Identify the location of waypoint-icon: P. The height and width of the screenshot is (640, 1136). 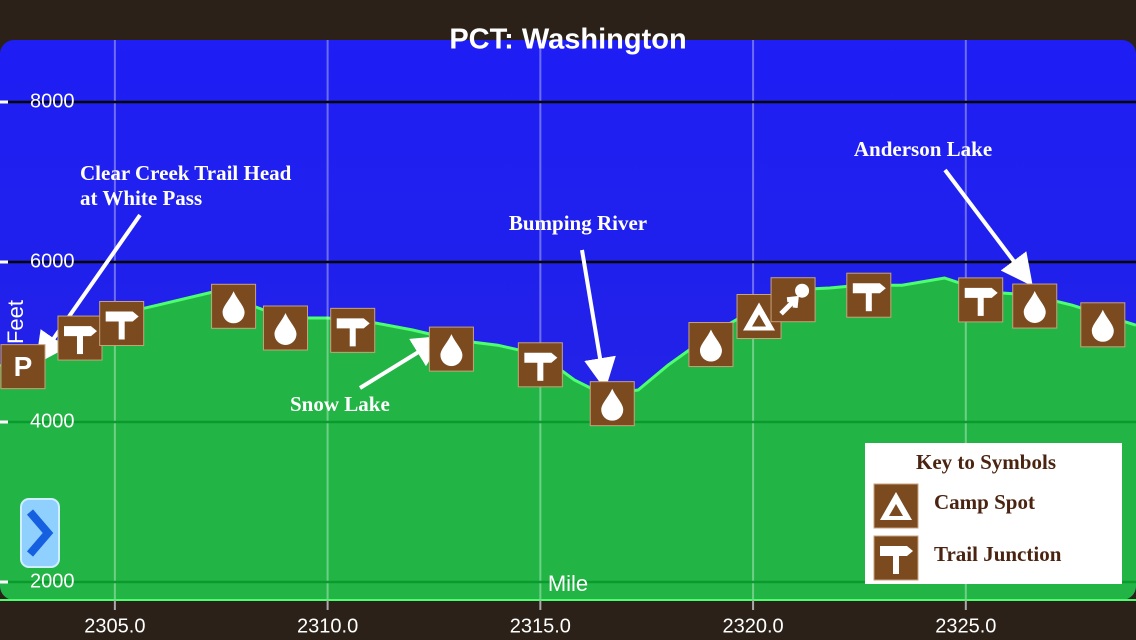
(23, 367).